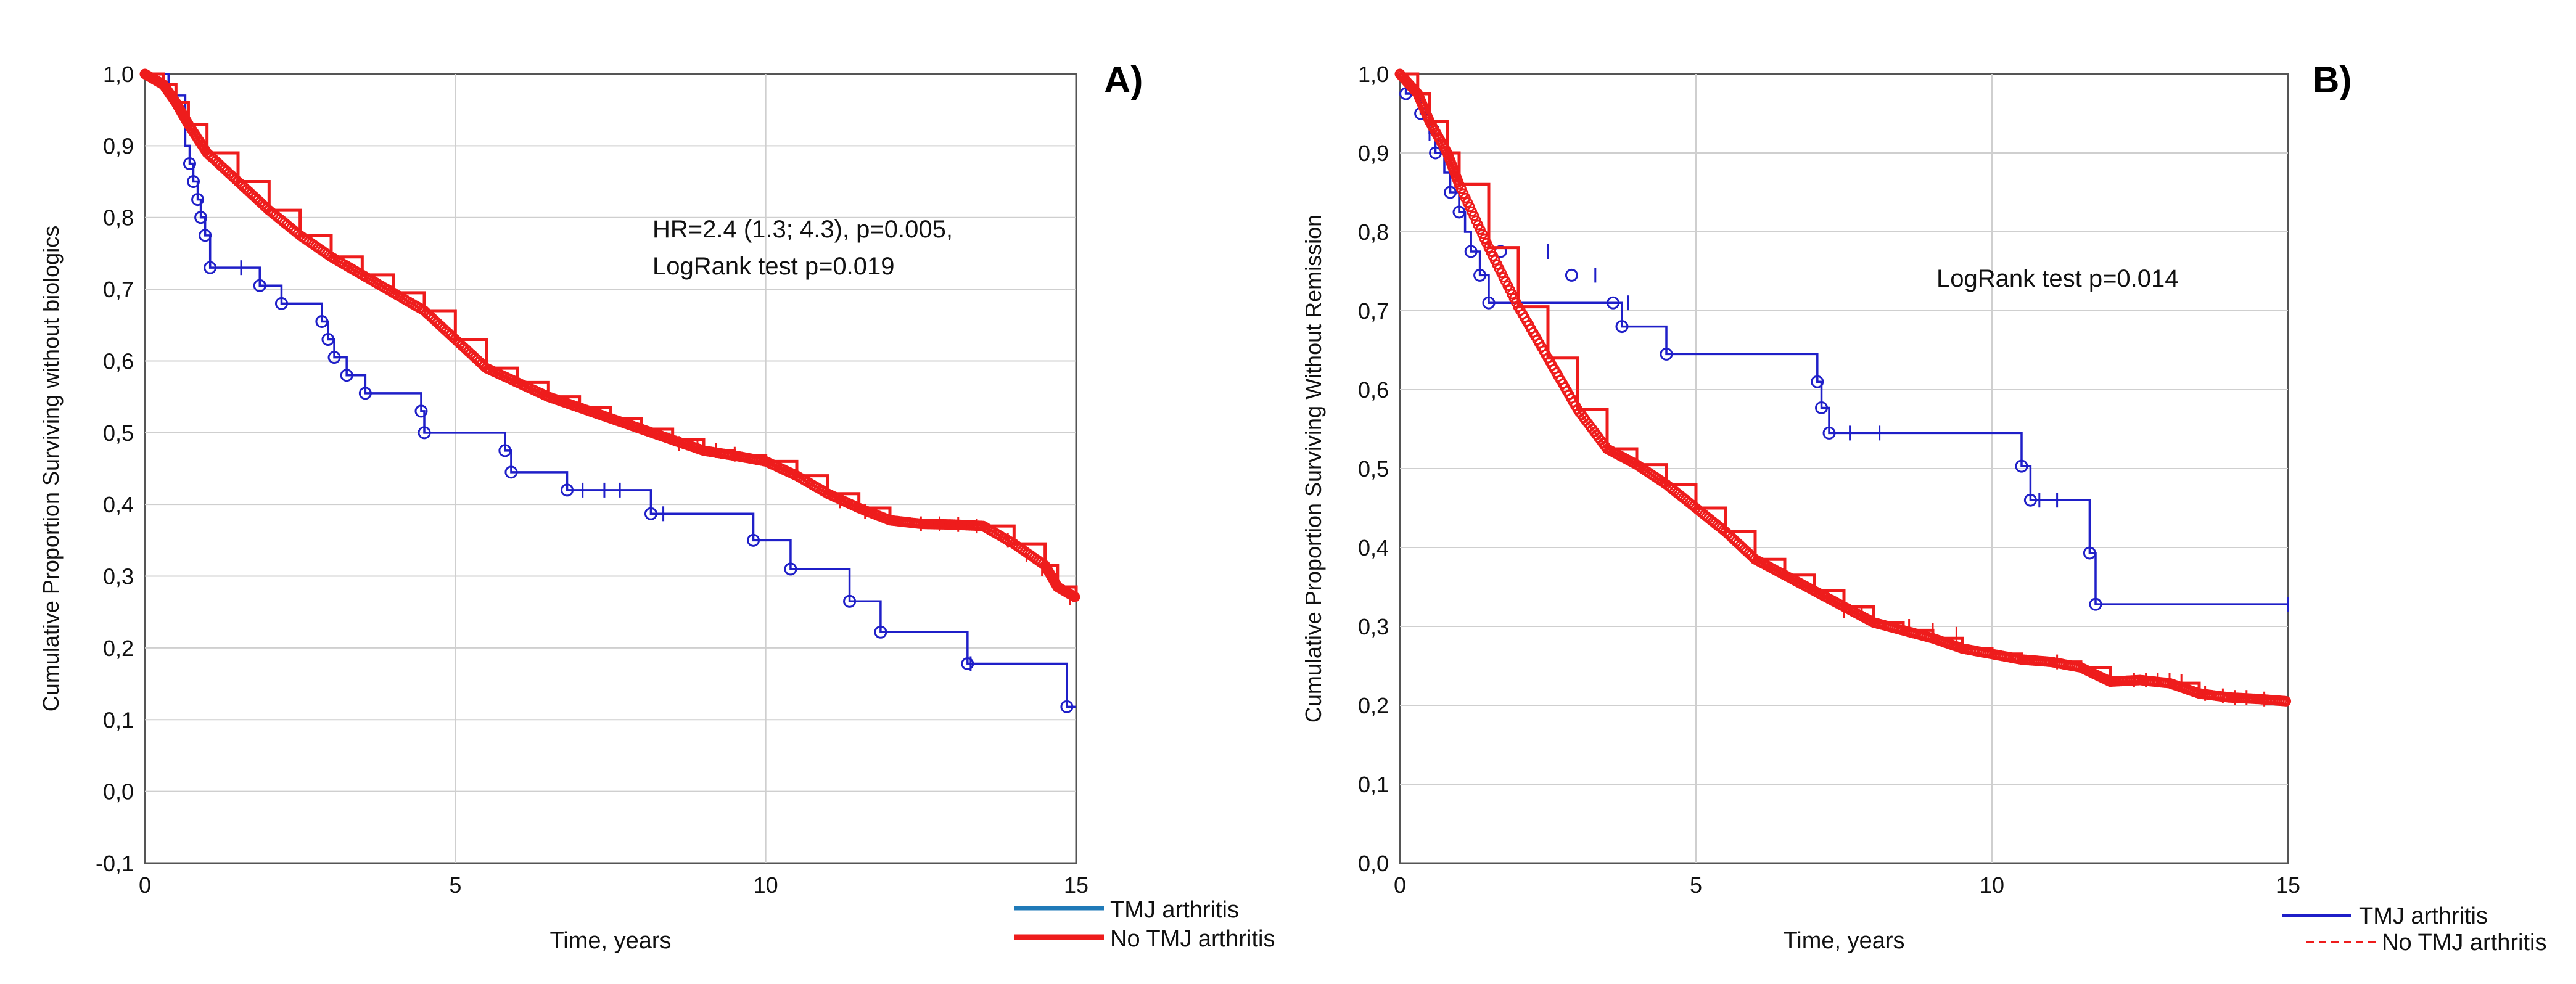 The image size is (2576, 984). What do you see at coordinates (2057, 278) in the screenshot?
I see `annotation-b-line1: LogRank test p=0.014` at bounding box center [2057, 278].